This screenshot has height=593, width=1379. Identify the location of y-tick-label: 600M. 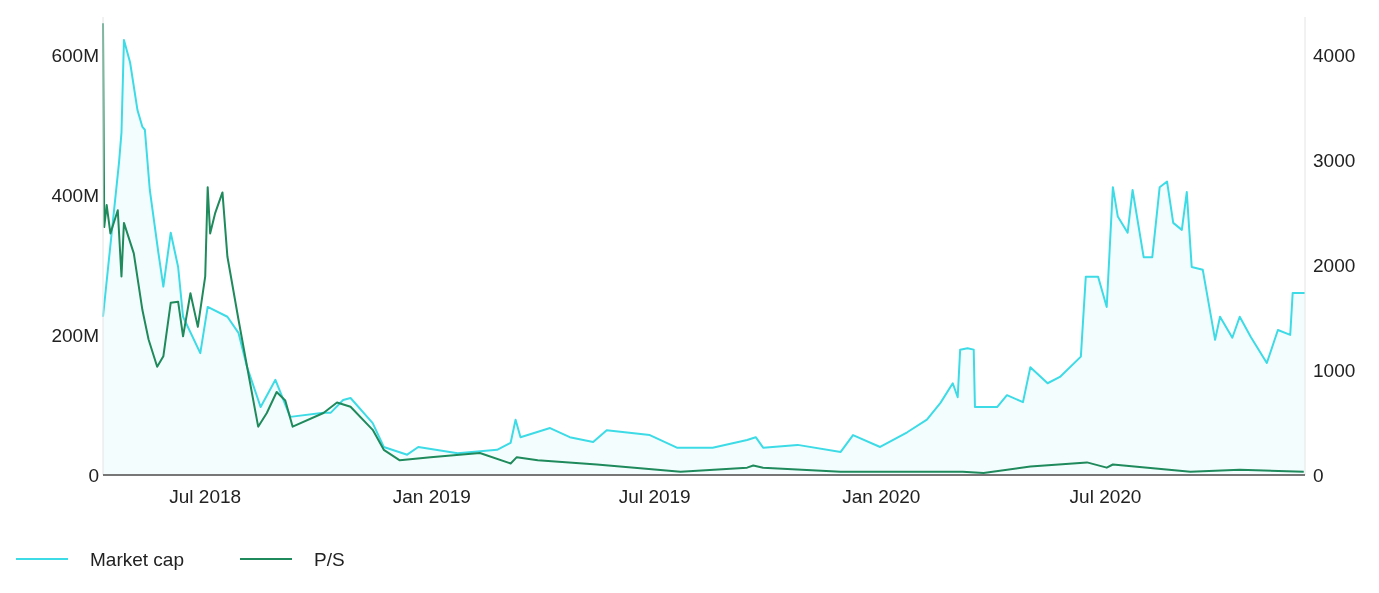
(75, 55).